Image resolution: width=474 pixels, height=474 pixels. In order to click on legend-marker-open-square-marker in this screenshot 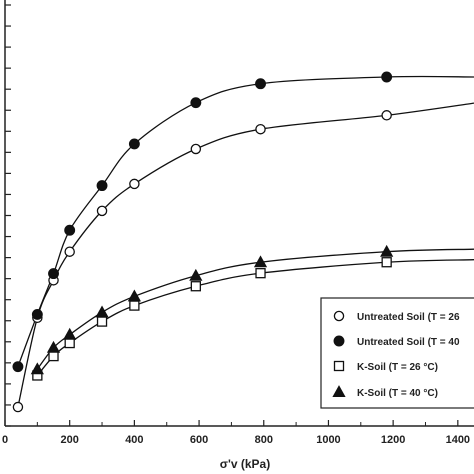, I will do `click(339, 366)`.